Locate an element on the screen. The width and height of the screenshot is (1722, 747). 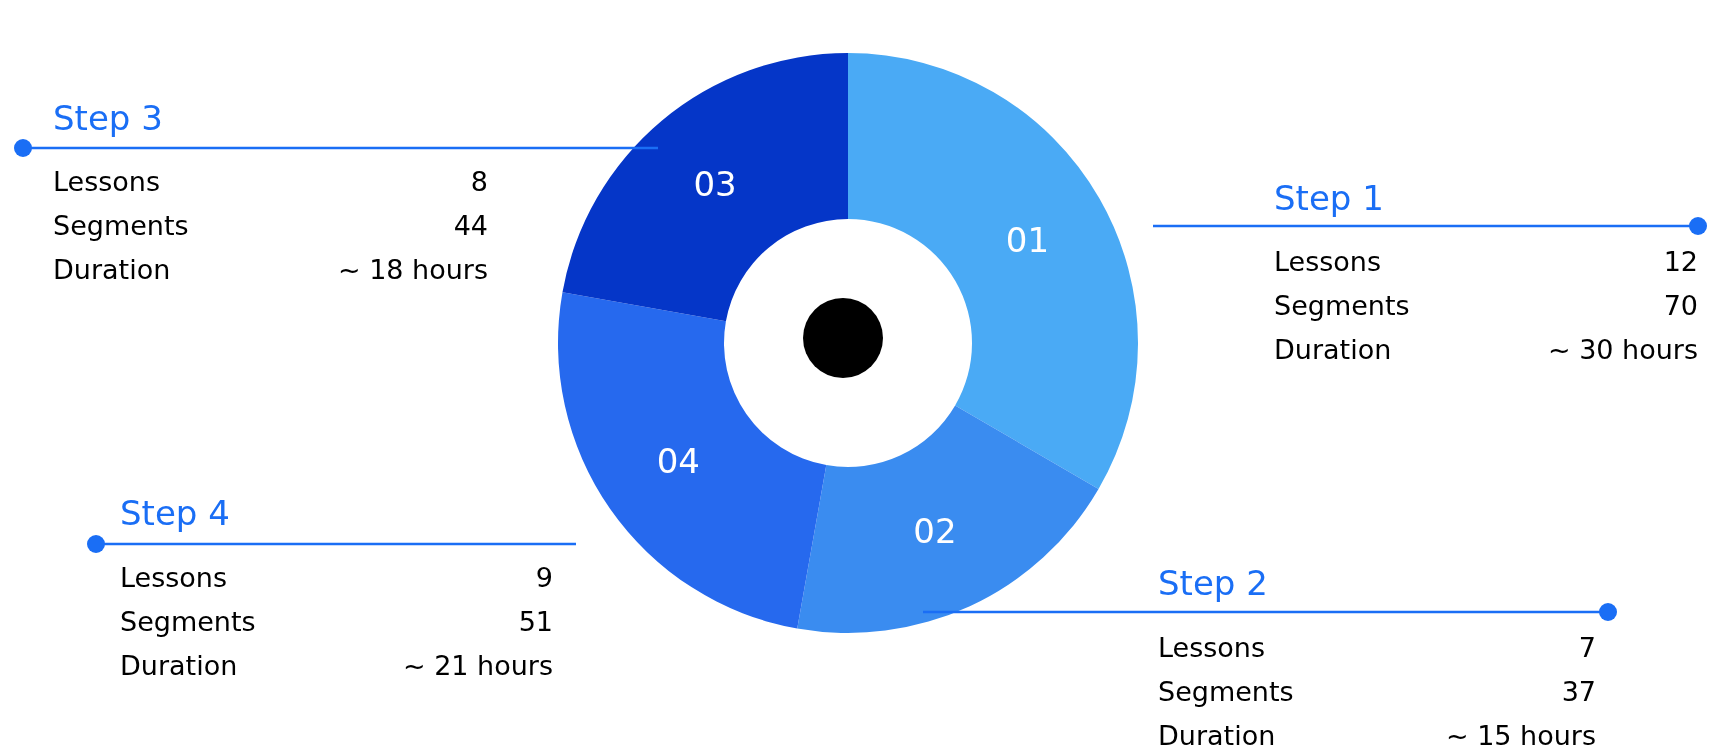
text: 8 is located at coordinates (479, 181).